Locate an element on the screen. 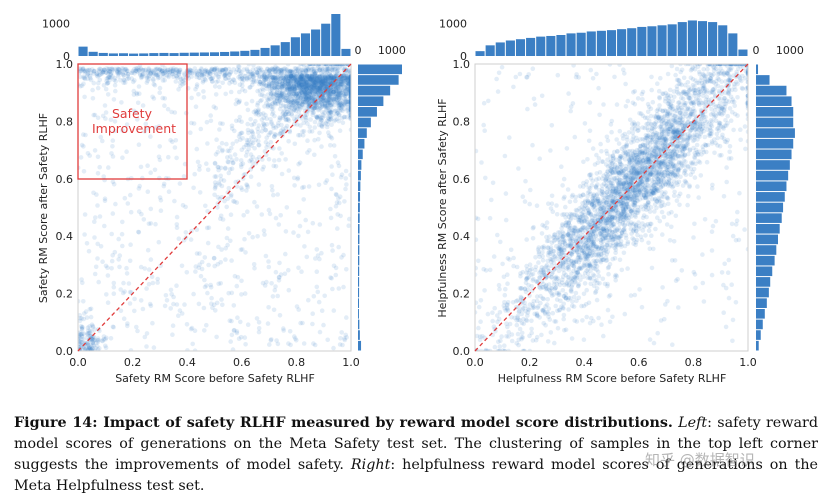  left-annotation-line-2: Improvement is located at coordinates (134, 128).